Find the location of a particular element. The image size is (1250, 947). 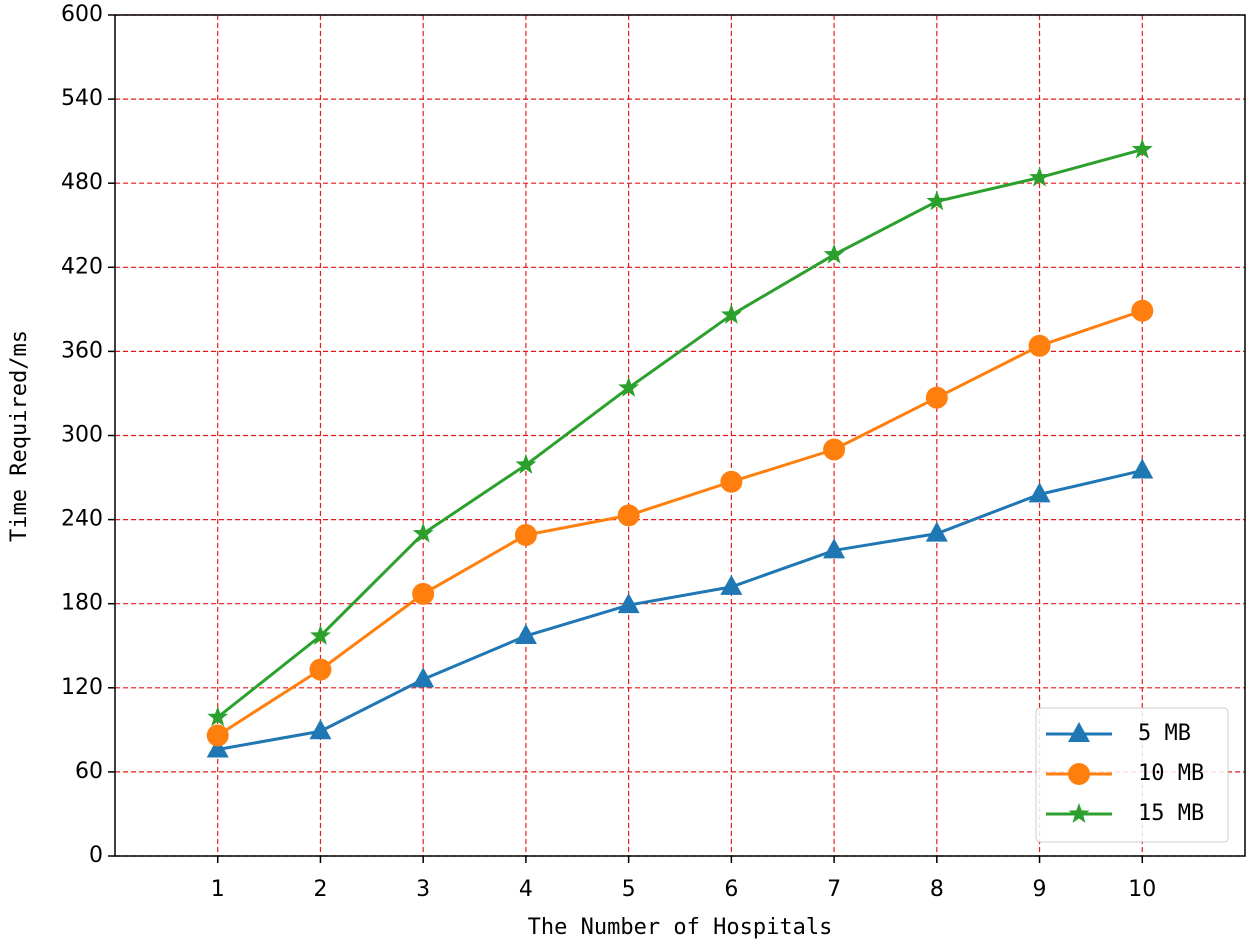

x-tick-label: 4 is located at coordinates (526, 889).